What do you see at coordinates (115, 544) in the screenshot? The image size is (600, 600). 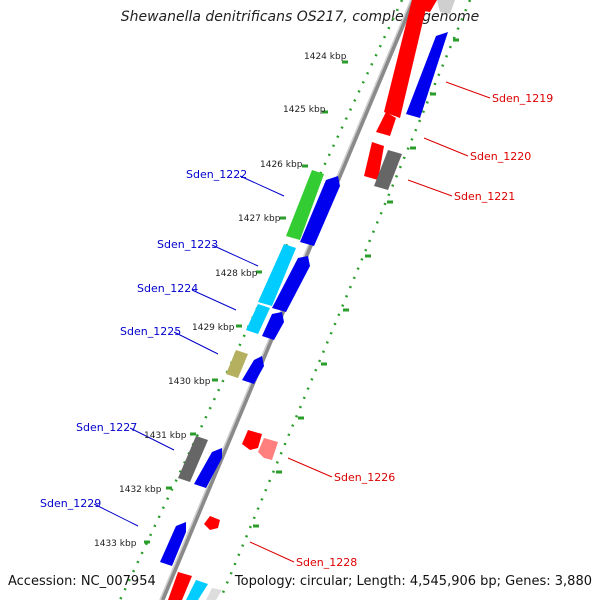 I see `kbp-label: 1433 kbp` at bounding box center [115, 544].